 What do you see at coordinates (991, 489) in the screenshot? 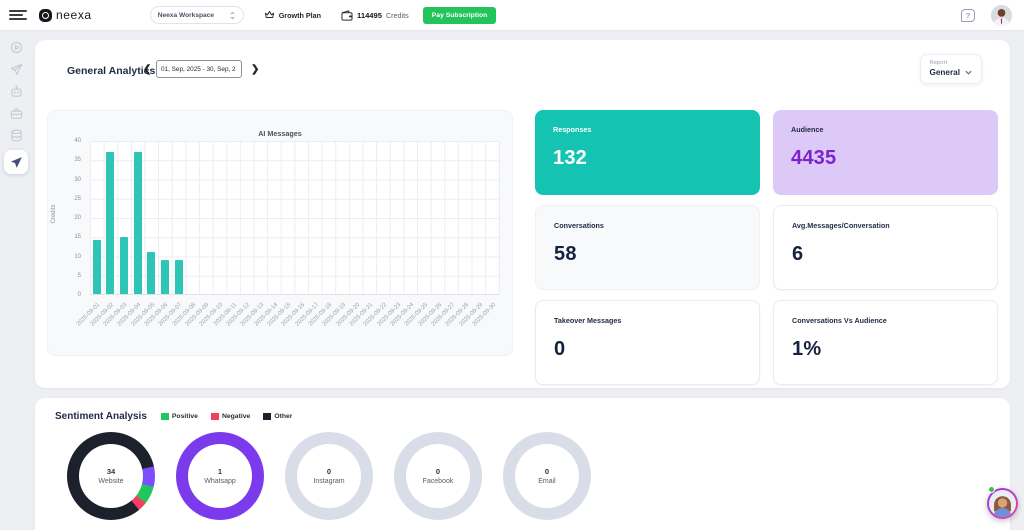
I see `chat-online-dot` at bounding box center [991, 489].